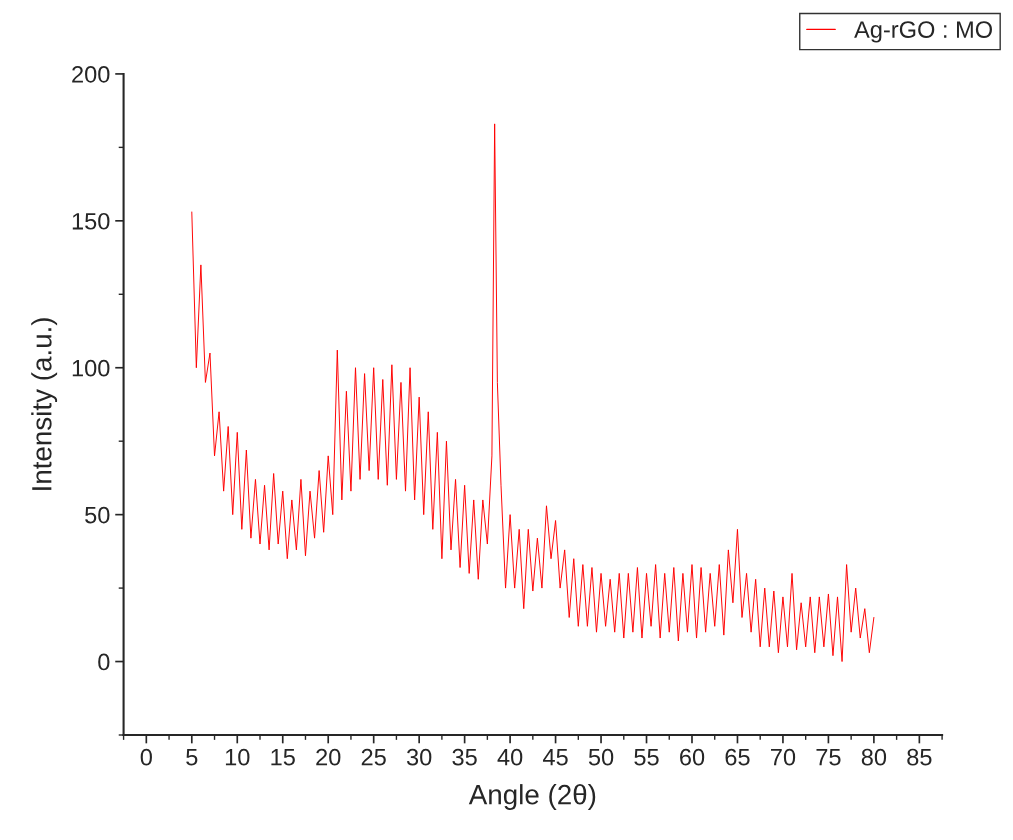 The image size is (1013, 840). What do you see at coordinates (874, 757) in the screenshot?
I see `x-tick-label: 80` at bounding box center [874, 757].